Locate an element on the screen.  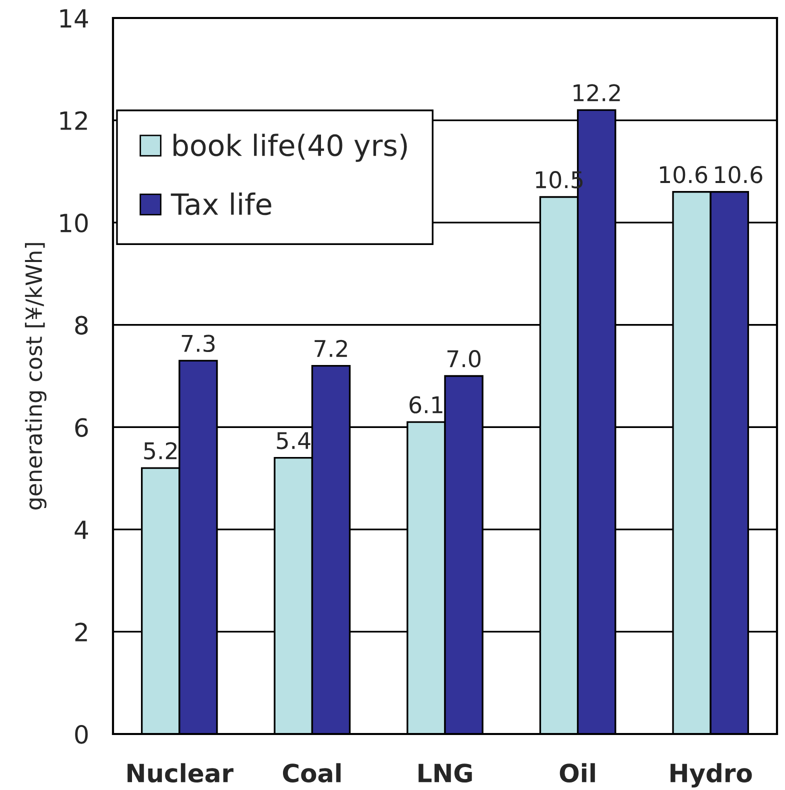
y-tick-label: 2 is located at coordinates (81, 632).